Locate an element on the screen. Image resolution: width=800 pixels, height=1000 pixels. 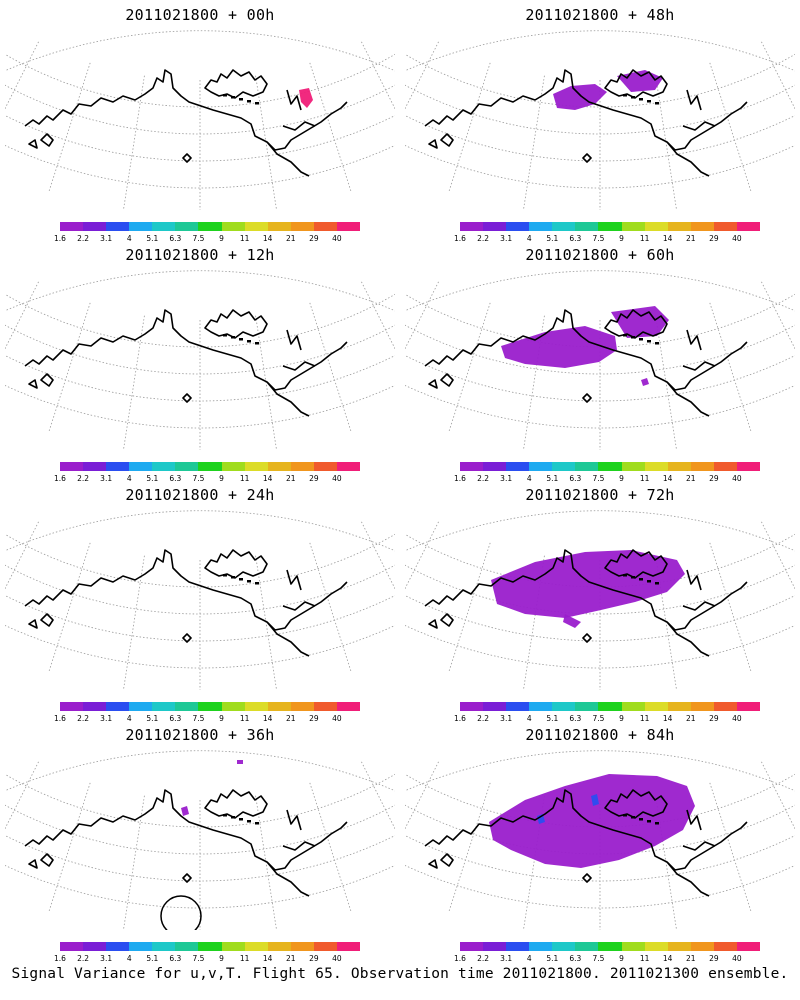
panel-title: 2011021800 + 00h is located at coordinates (200, 15).